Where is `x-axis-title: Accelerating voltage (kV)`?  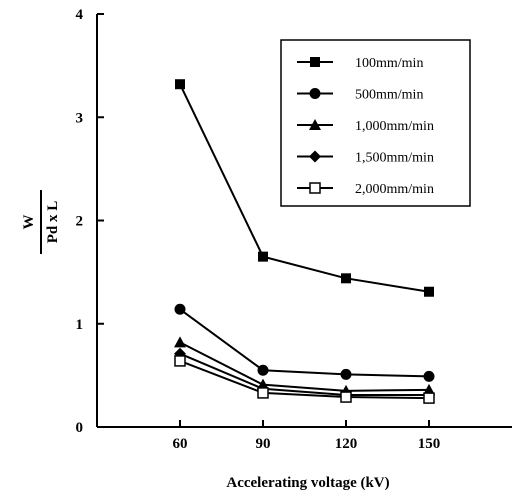
x-axis-title: Accelerating voltage (kV) is located at coordinates (307, 483).